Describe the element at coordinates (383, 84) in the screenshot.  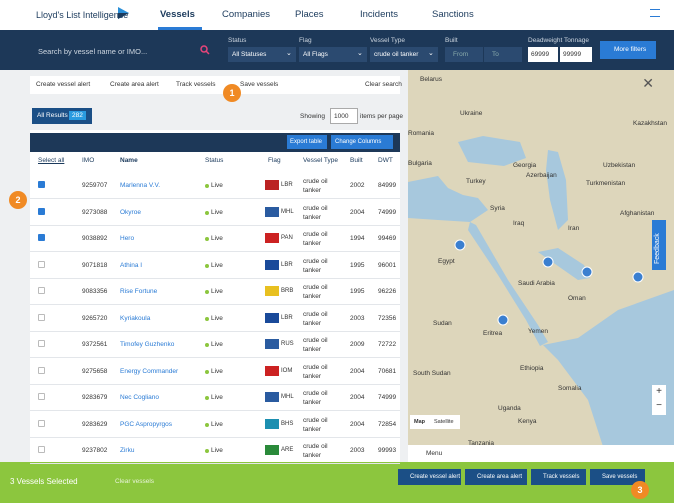
I see `clear-search: Clear search` at that location.